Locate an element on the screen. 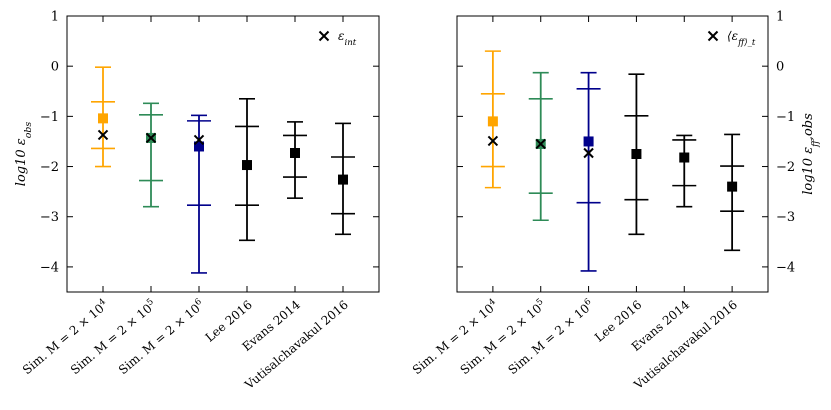 This screenshot has width=831, height=410. legend-label: ⟨εff⟩_t is located at coordinates (741, 38).